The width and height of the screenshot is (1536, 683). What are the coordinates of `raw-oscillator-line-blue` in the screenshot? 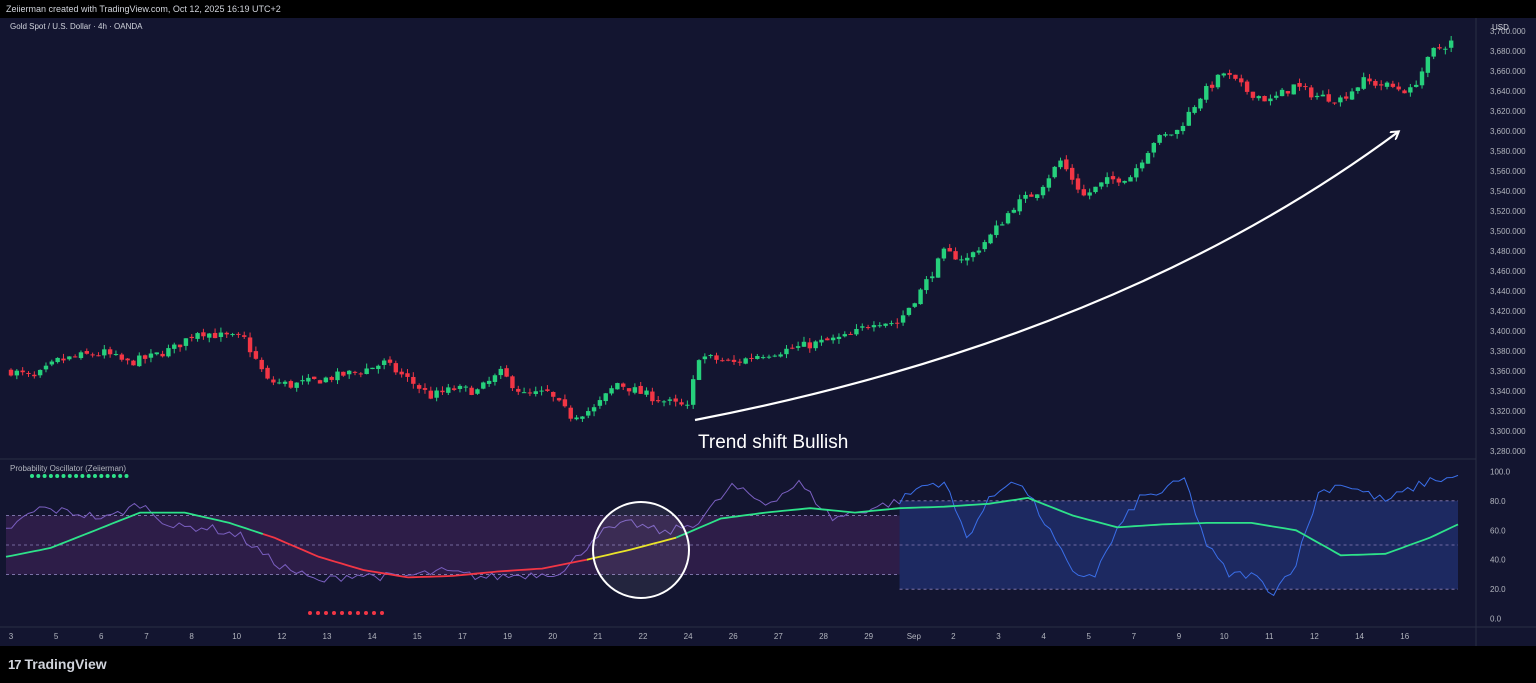 It's located at (1179, 535).